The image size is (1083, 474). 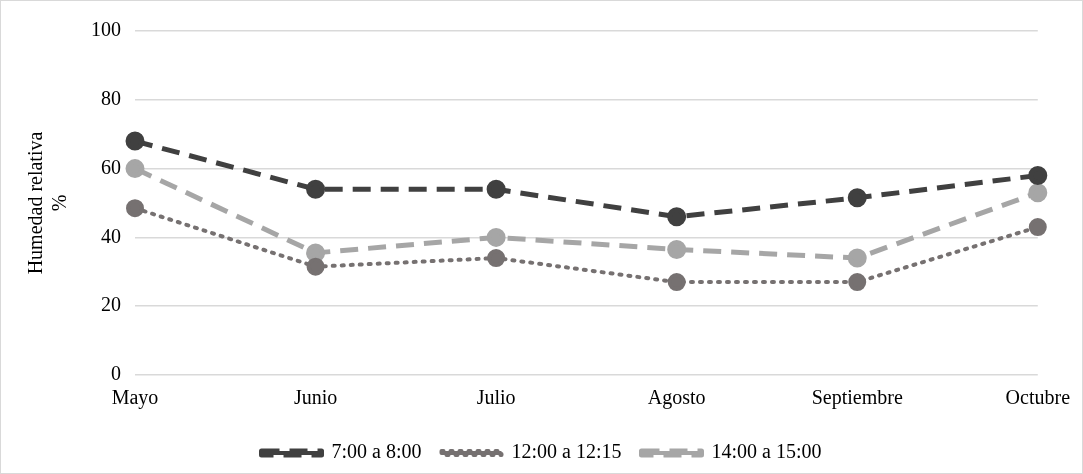 What do you see at coordinates (106, 29) in the screenshot?
I see `y-tick-label: 100` at bounding box center [106, 29].